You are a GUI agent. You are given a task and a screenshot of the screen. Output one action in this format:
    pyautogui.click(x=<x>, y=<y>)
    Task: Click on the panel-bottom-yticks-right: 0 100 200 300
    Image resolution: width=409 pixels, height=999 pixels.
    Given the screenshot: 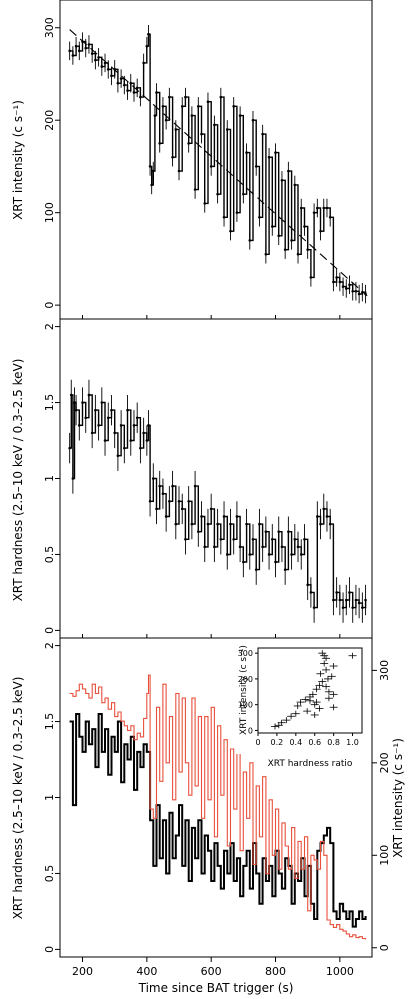 What is the action you would take?
    pyautogui.click(x=381, y=805)
    